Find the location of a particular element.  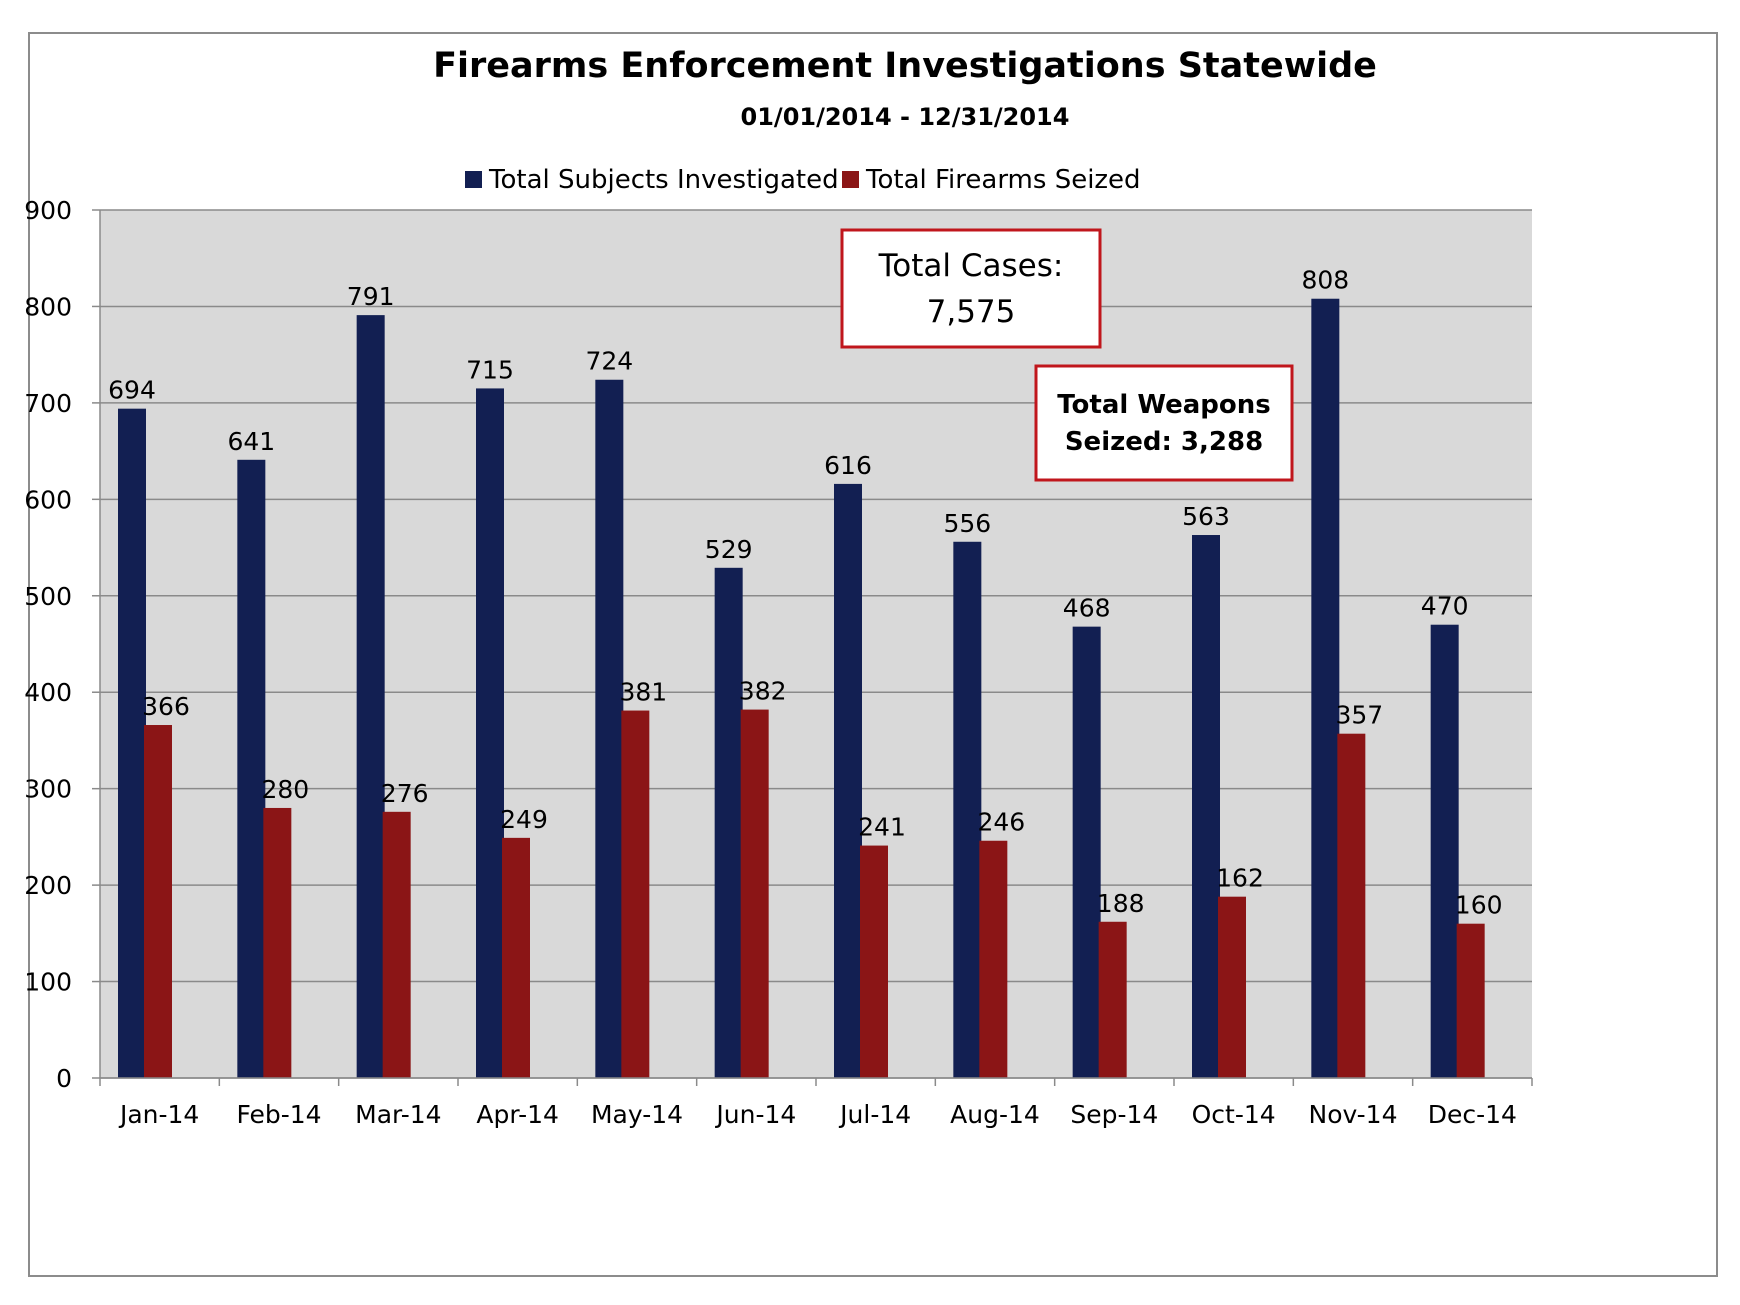

x-tick-label: Sep-14 is located at coordinates (1114, 1114).